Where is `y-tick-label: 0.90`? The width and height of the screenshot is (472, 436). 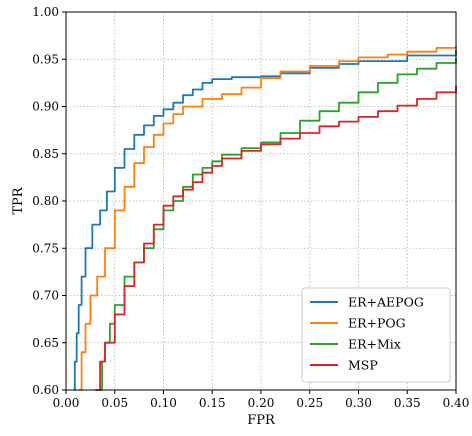
y-tick-label: 0.90 is located at coordinates (45, 107).